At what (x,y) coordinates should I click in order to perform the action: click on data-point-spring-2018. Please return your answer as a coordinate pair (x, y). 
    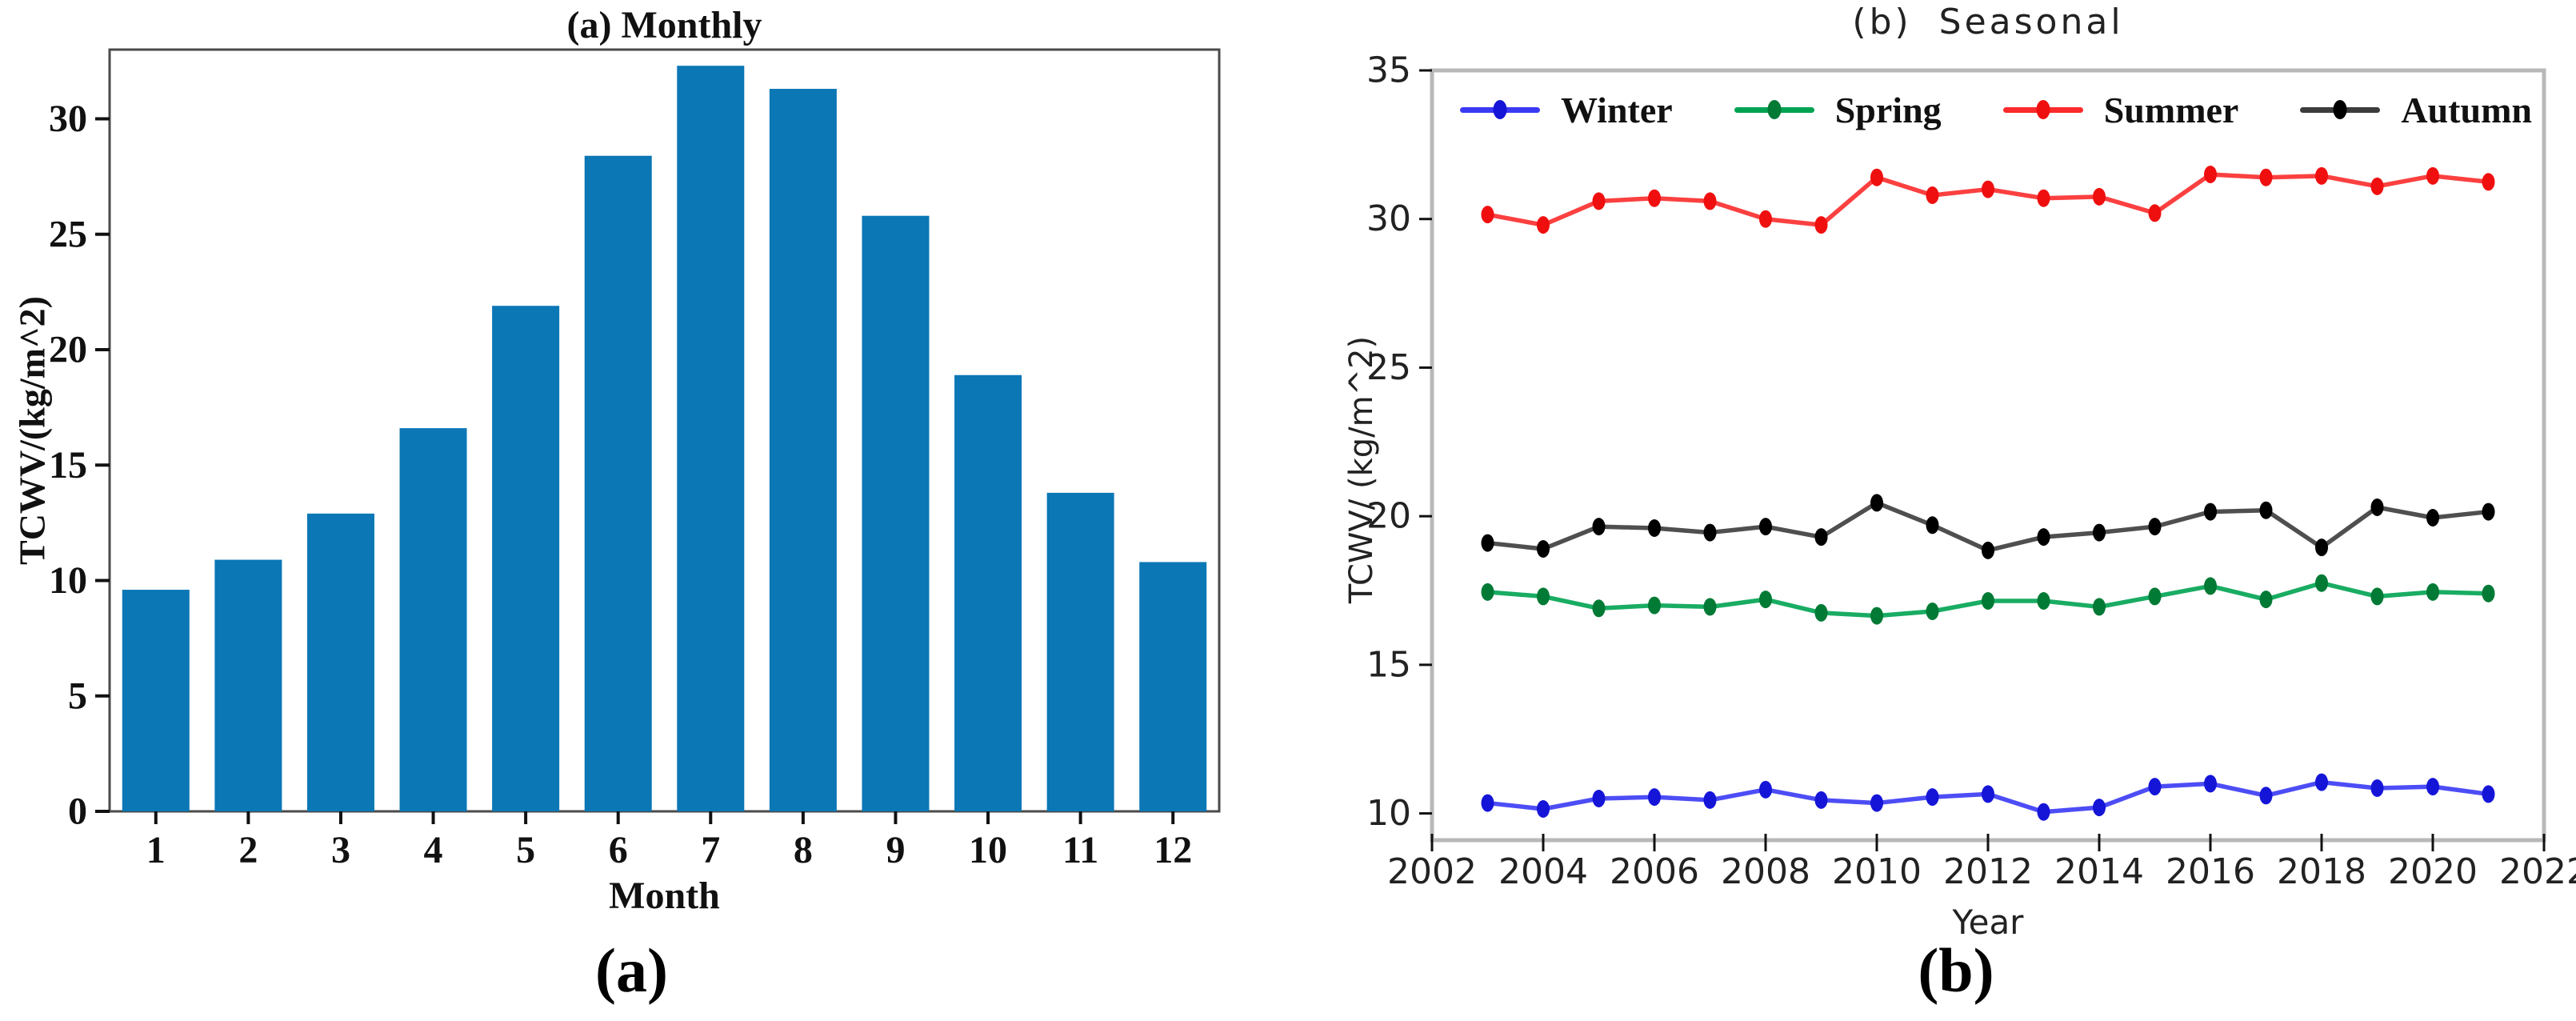
    Looking at the image, I should click on (2321, 583).